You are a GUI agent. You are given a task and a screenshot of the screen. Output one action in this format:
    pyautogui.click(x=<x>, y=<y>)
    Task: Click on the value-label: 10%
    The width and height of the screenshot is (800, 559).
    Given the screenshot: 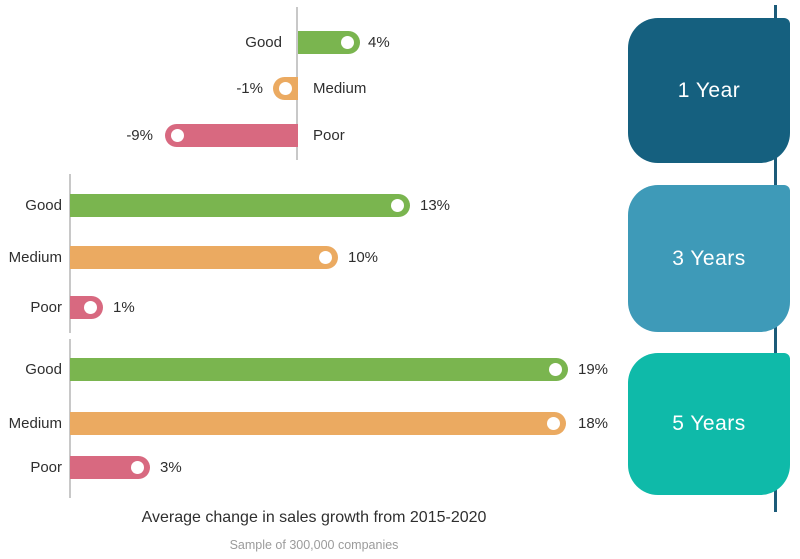 What is the action you would take?
    pyautogui.click(x=363, y=257)
    